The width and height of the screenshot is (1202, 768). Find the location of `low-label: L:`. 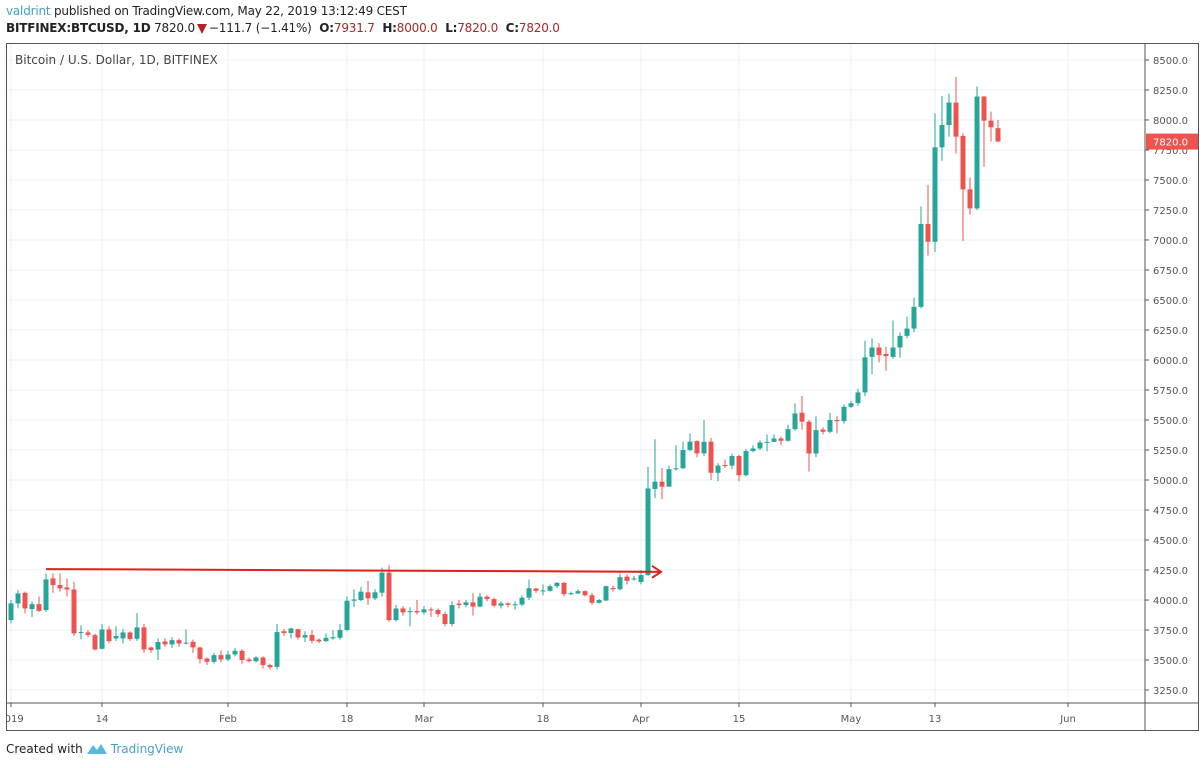

low-label: L: is located at coordinates (451, 28).